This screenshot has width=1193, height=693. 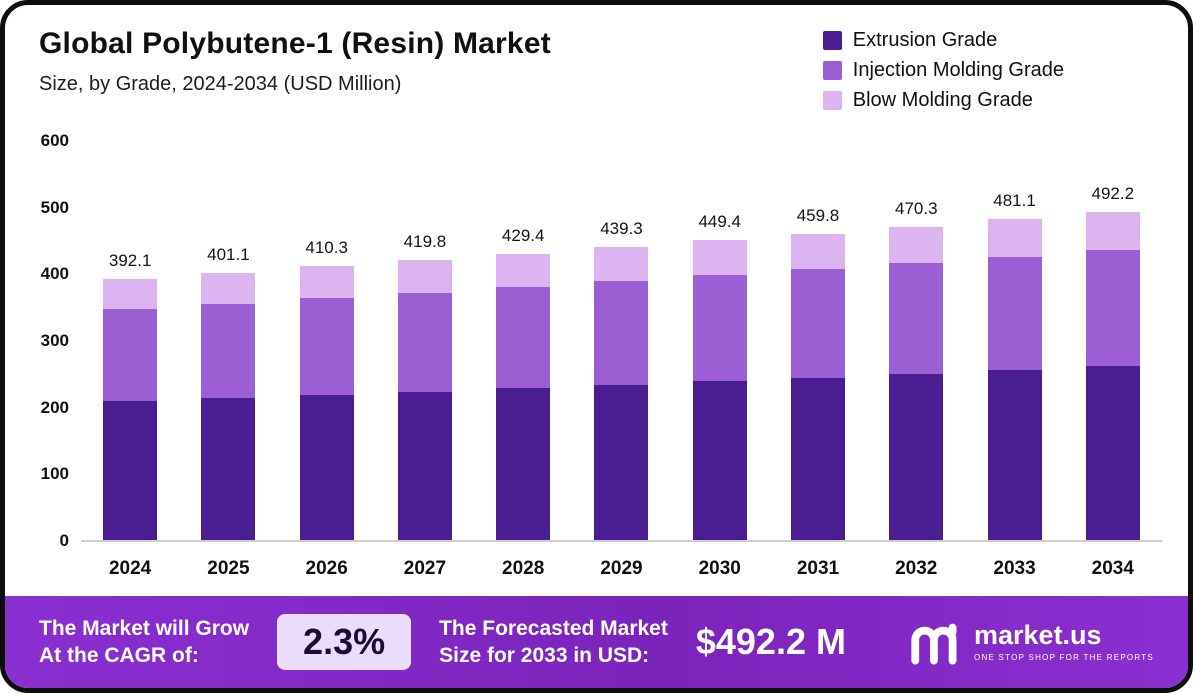 I want to click on bar-total-label: 481.1, so click(x=1014, y=201).